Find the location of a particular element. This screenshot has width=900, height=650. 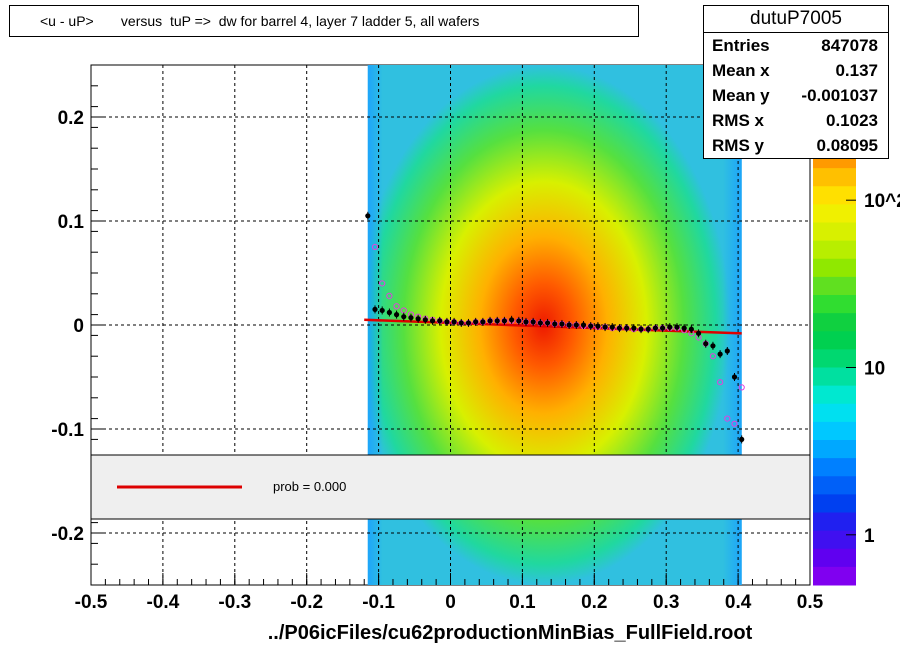

y-tick-label: -0.1 is located at coordinates (67, 430).